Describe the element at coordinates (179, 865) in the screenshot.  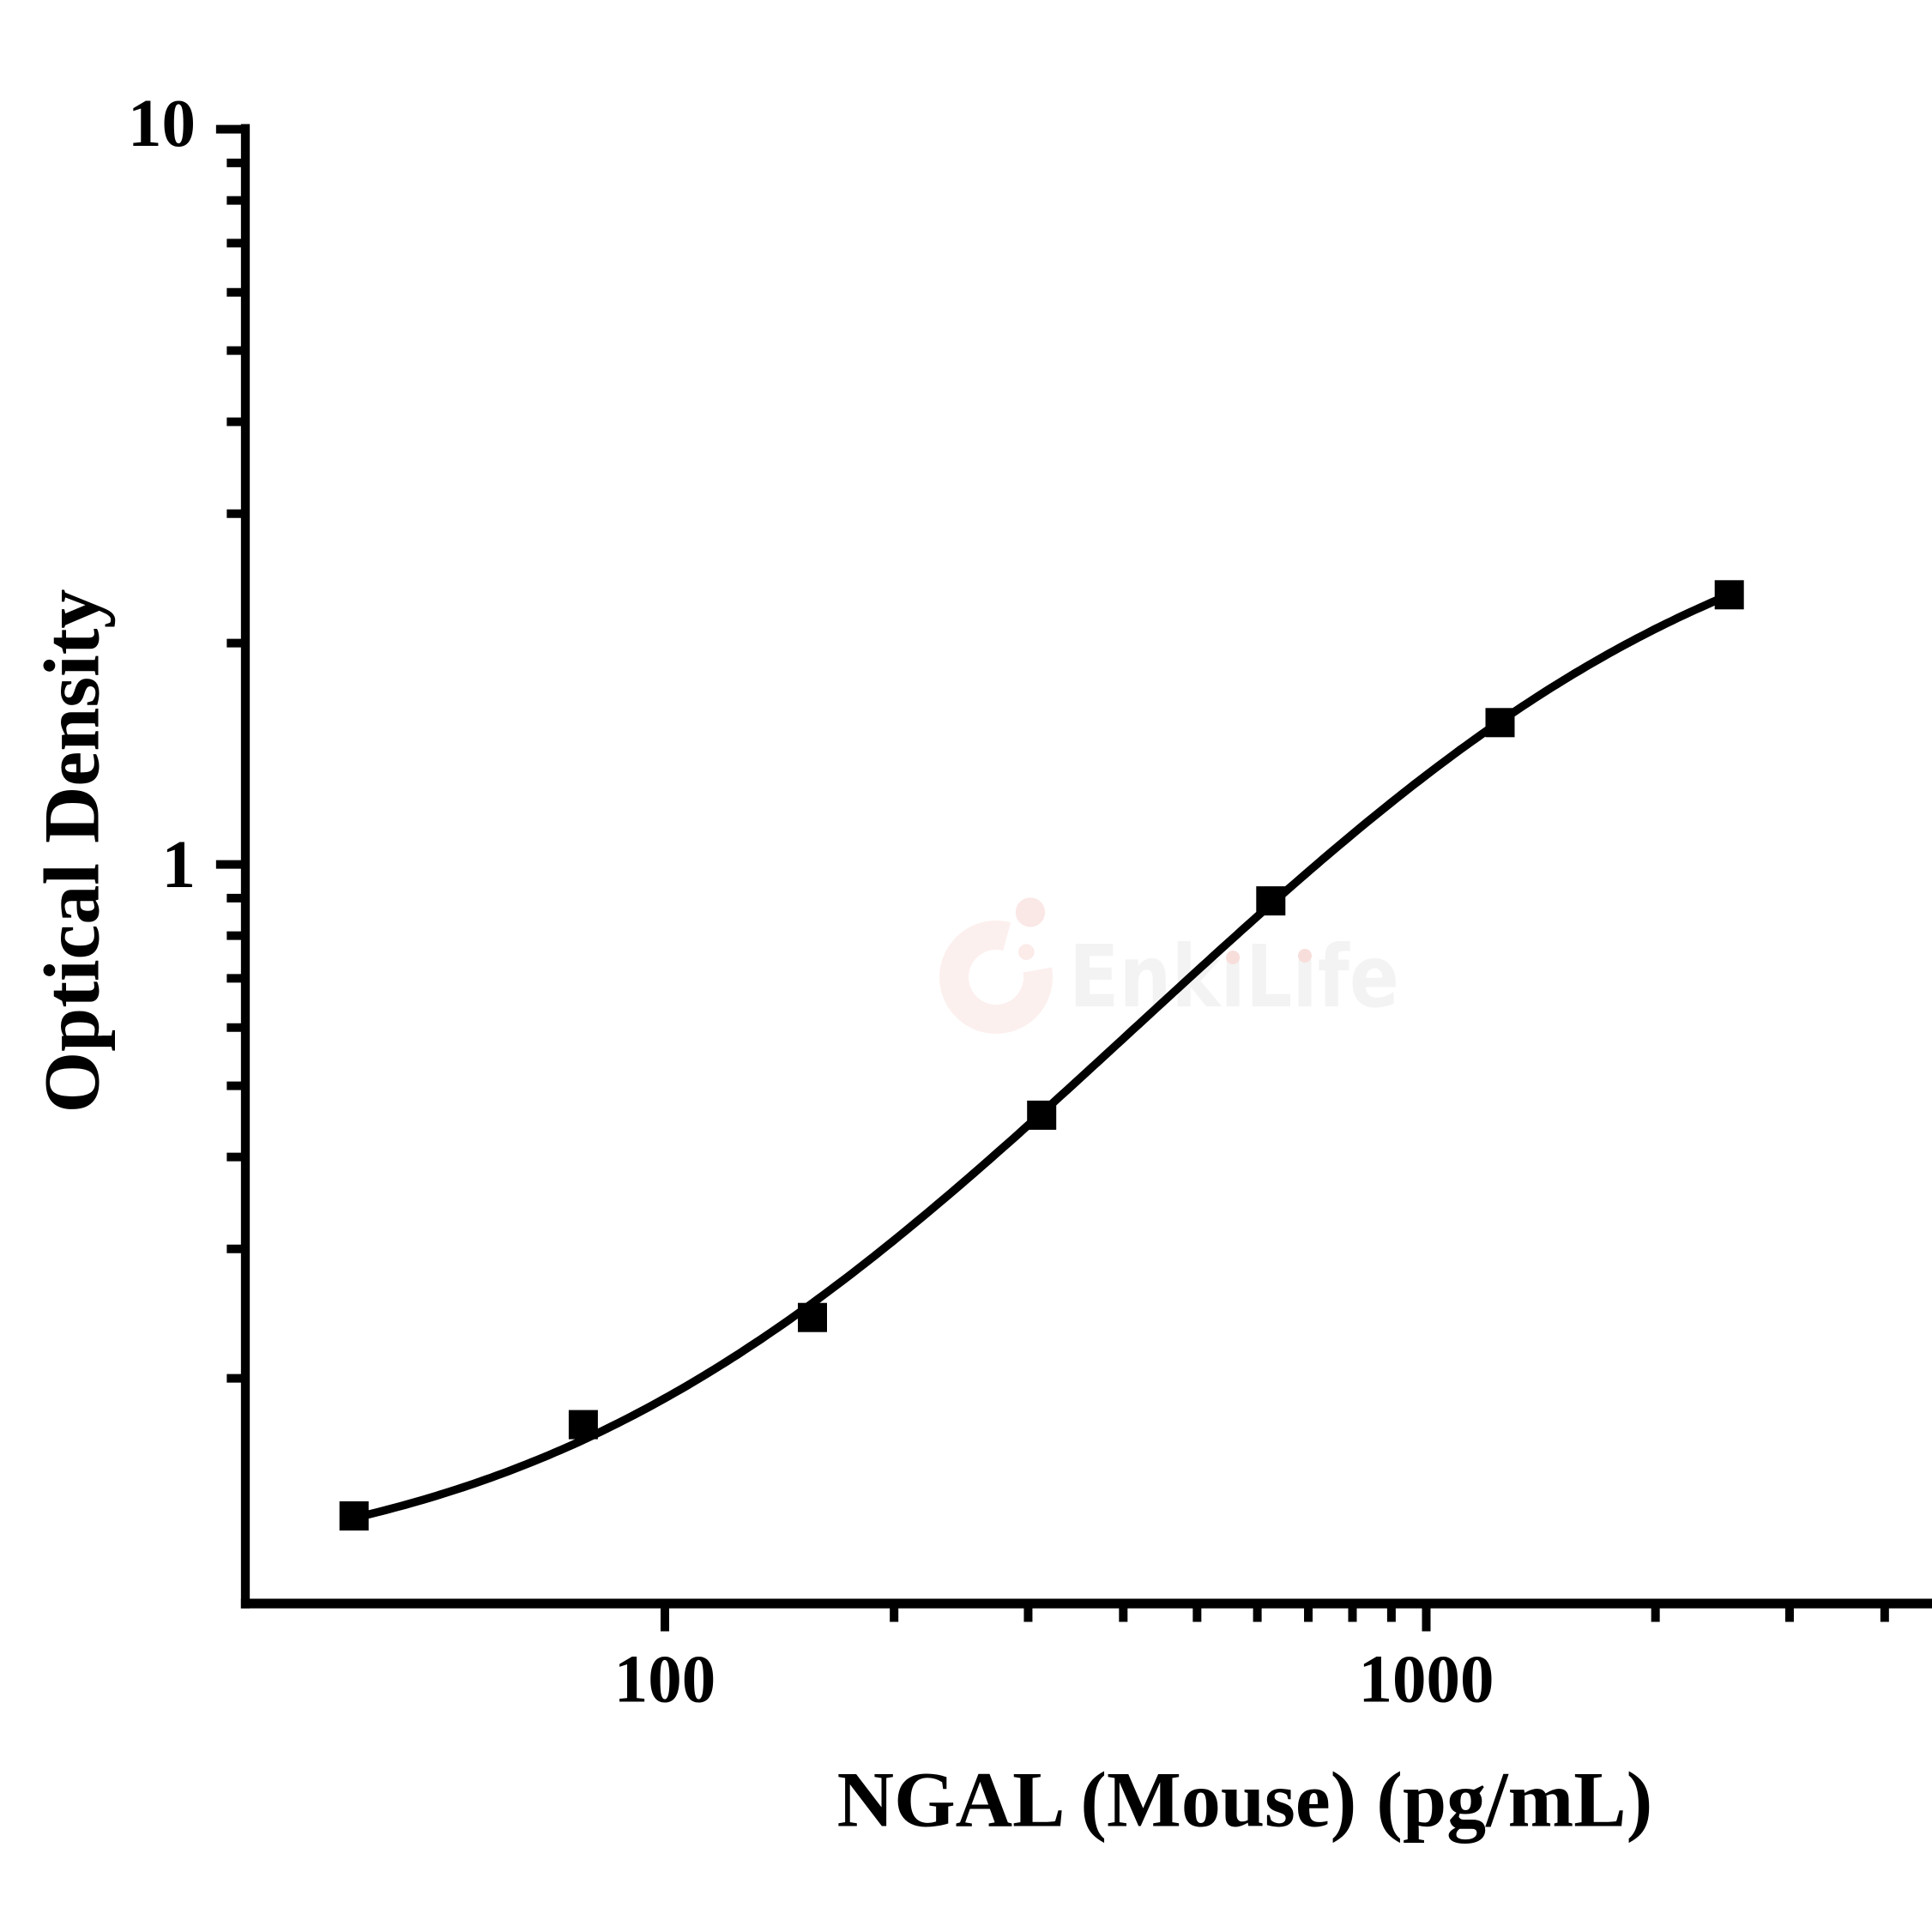
I see `y-tick-label-1: 1` at that location.